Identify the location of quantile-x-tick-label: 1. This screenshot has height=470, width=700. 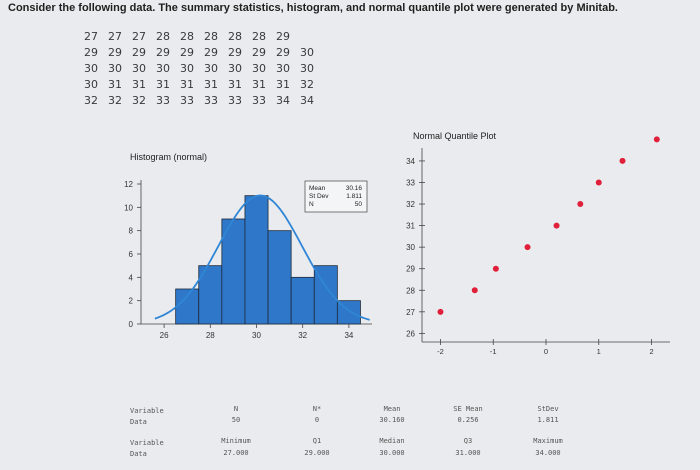
(599, 351).